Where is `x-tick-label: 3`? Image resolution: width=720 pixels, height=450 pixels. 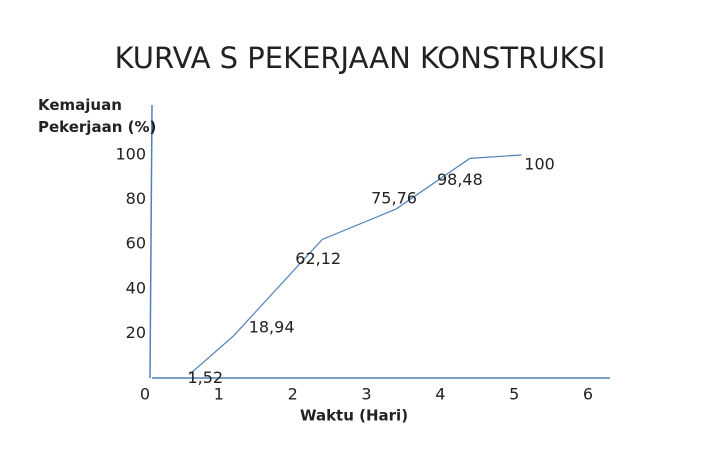
x-tick-label: 3 is located at coordinates (366, 394).